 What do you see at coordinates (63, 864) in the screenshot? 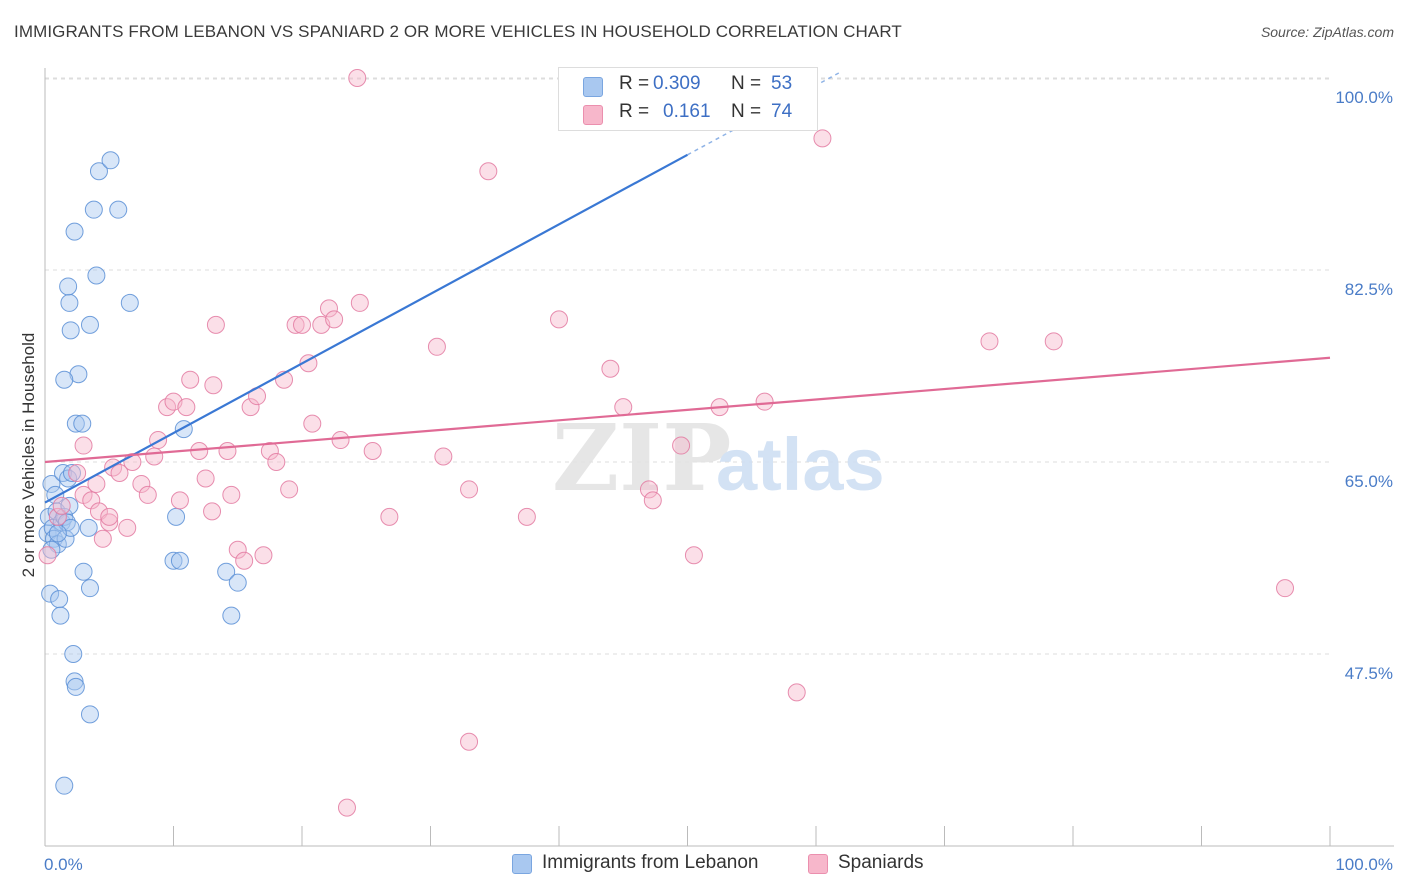
I see `x-tick-label: 0.0%` at bounding box center [63, 864].